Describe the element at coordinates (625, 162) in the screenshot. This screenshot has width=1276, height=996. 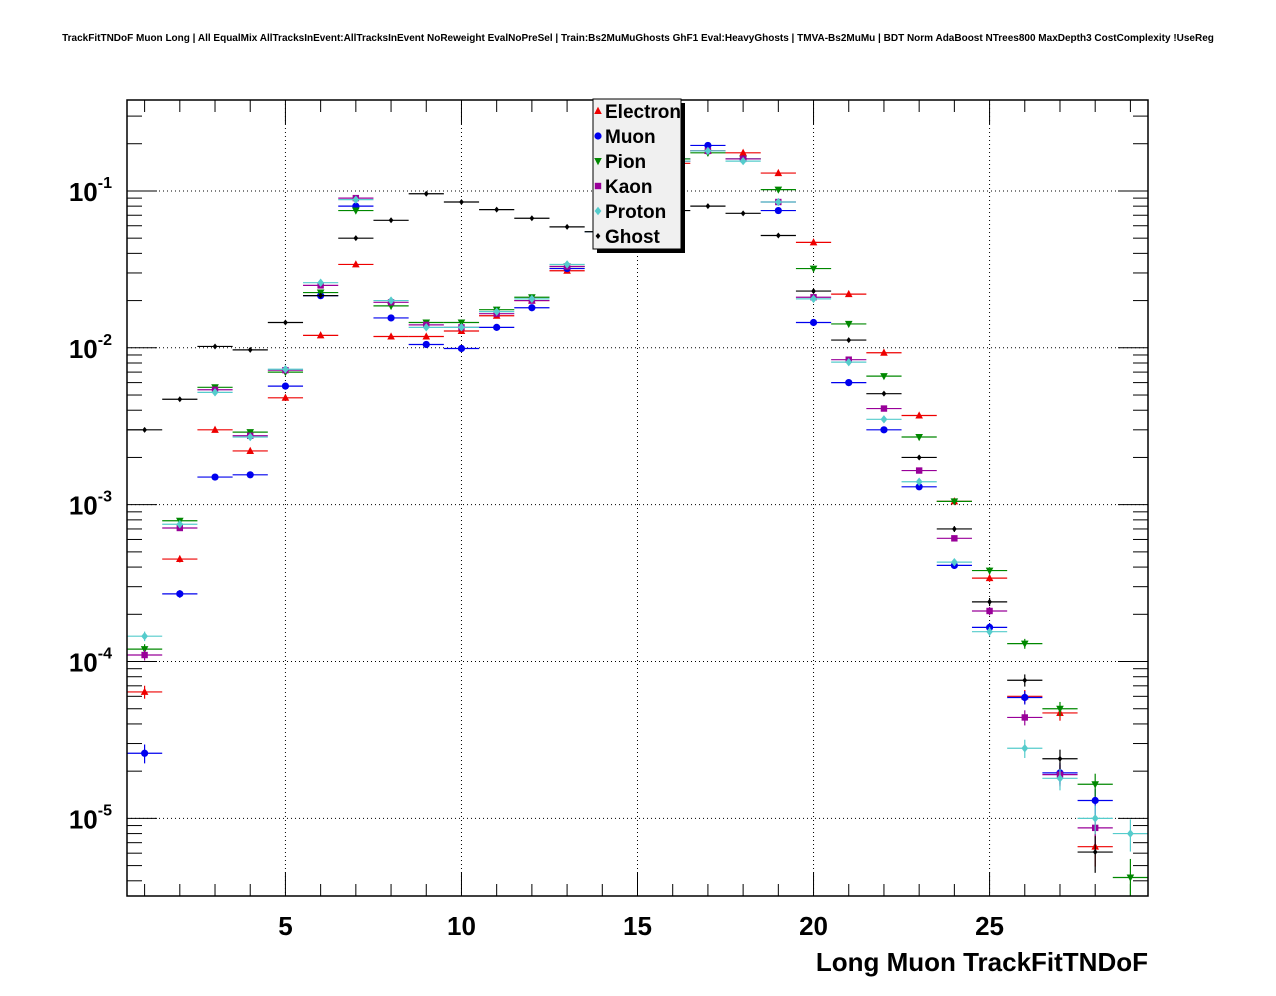
I see `legend-label: Pion` at that location.